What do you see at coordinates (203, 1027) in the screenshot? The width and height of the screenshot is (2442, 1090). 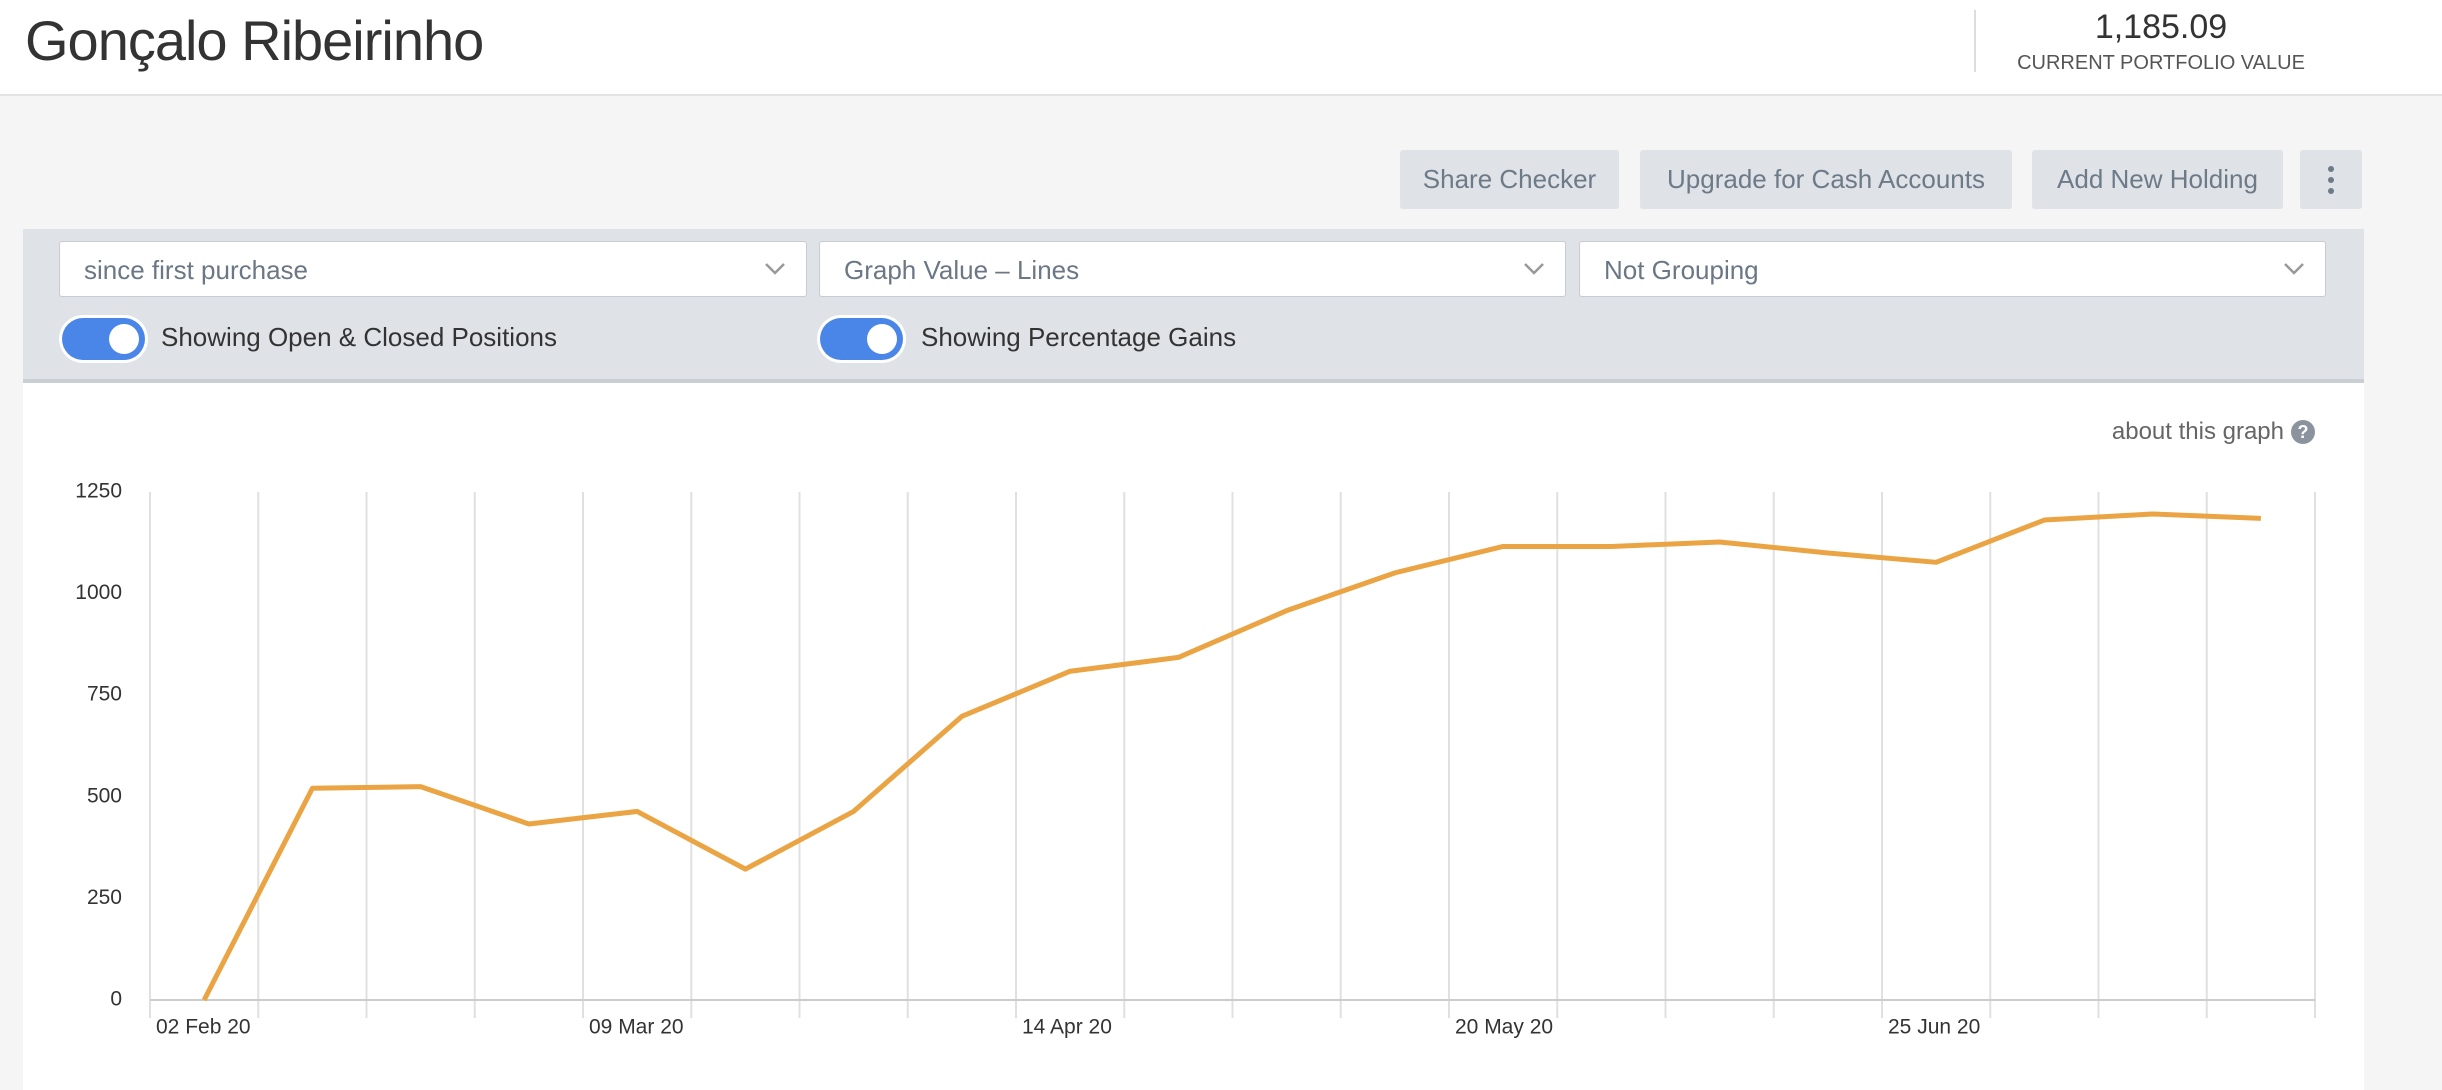 I see `x-tick-label: 02 Feb 20` at bounding box center [203, 1027].